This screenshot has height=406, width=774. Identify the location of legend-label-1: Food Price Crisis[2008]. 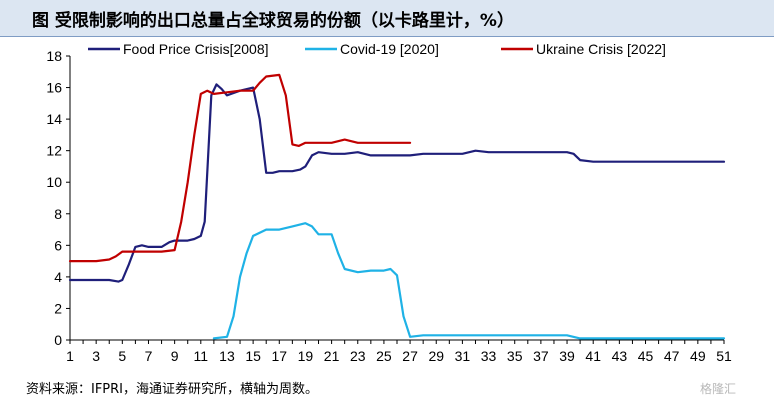
(196, 49).